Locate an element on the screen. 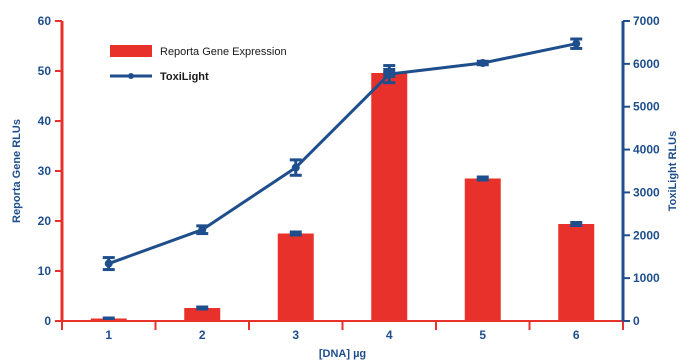 The width and height of the screenshot is (689, 364). right-y-tick-label-7000: 7000 is located at coordinates (646, 21).